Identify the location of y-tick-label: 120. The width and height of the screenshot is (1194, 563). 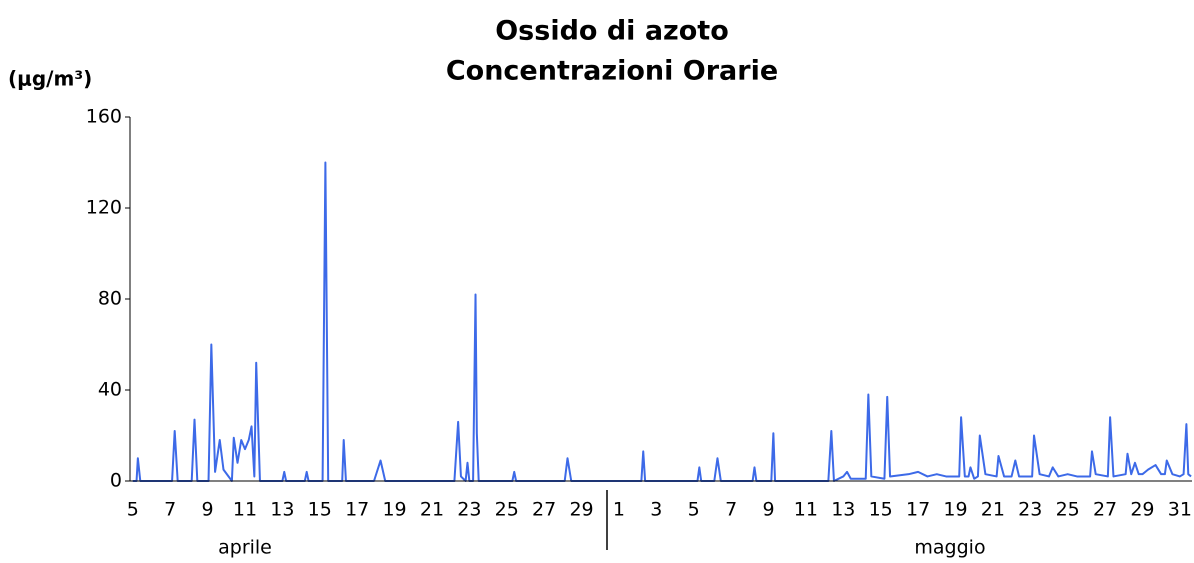
(104, 208).